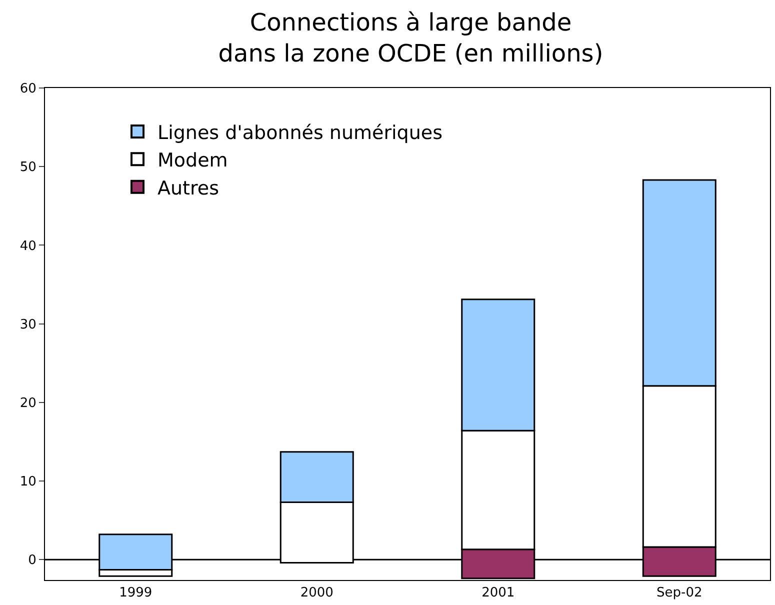 This screenshot has width=775, height=605. Describe the element at coordinates (188, 188) in the screenshot. I see `legend-label: Autres` at that location.